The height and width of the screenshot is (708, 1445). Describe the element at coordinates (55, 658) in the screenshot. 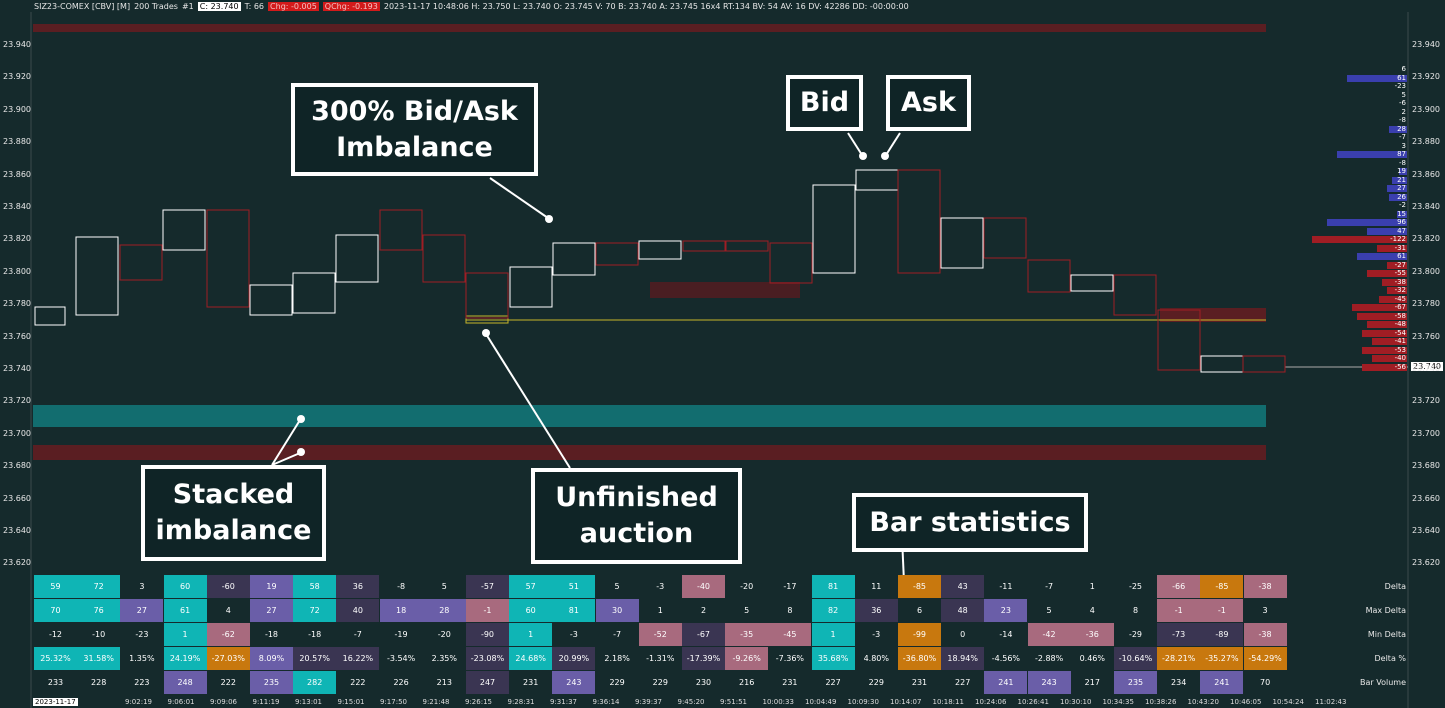

I see `stat-cell-delta_pct: 25.32%` at that location.